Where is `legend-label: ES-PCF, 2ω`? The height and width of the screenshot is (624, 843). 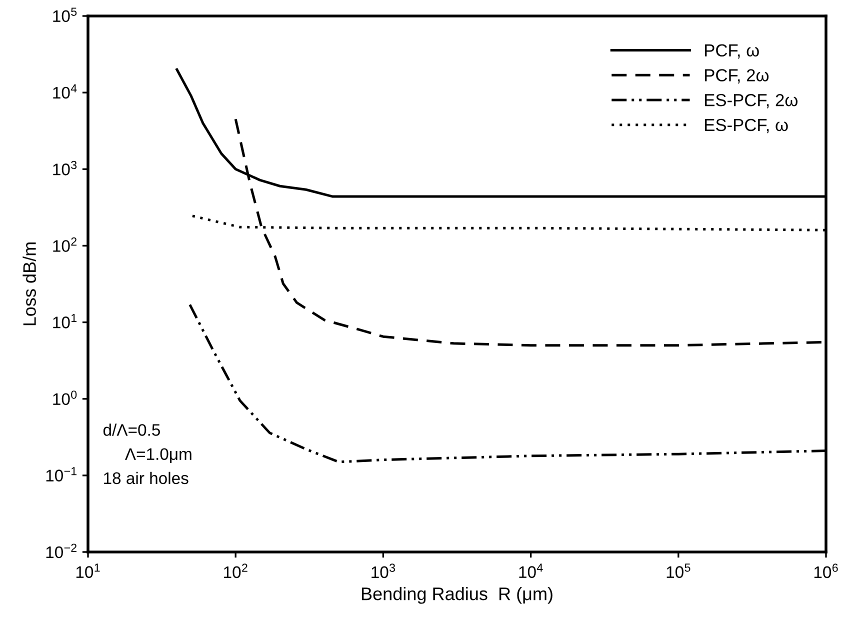 legend-label: ES-PCF, 2ω is located at coordinates (751, 101).